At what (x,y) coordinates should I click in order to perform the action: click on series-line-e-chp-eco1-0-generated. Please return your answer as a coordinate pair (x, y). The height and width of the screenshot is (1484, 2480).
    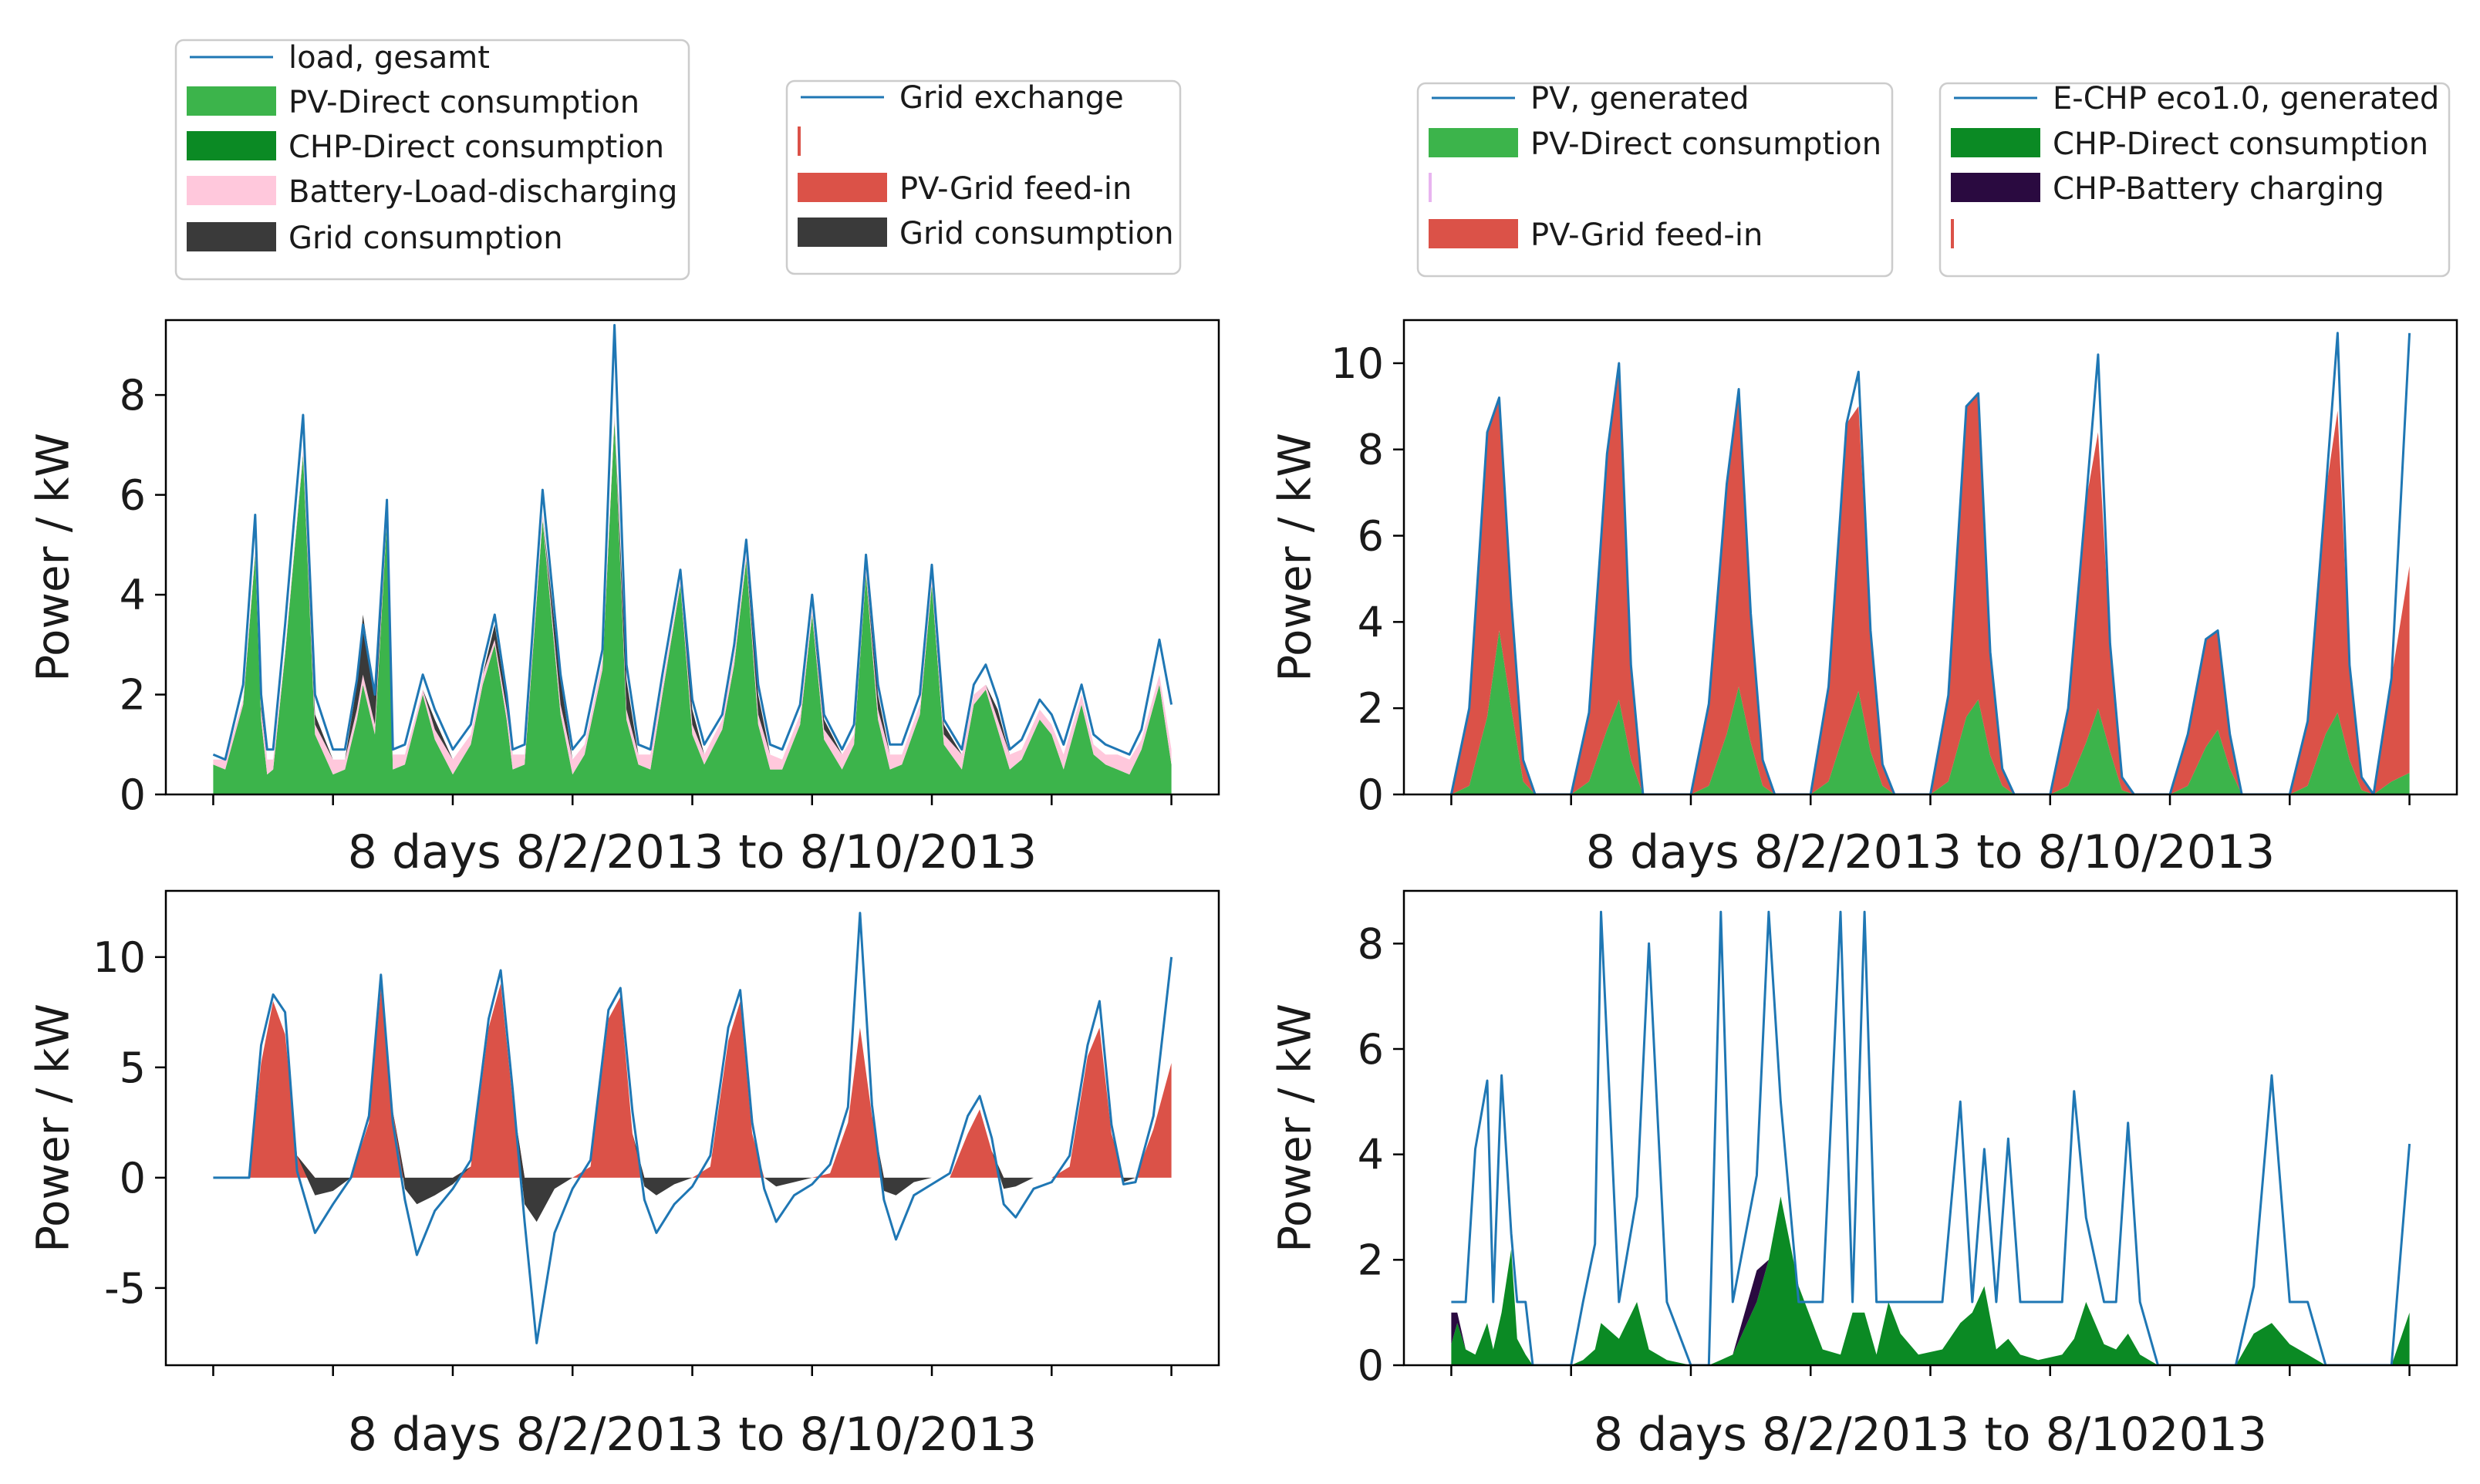
    Looking at the image, I should click on (1931, 1137).